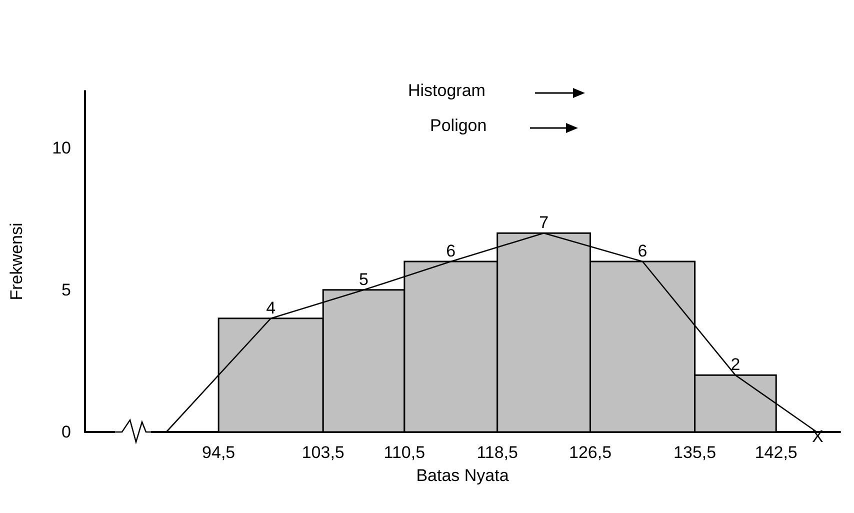 Image resolution: width=854 pixels, height=513 pixels. Describe the element at coordinates (364, 279) in the screenshot. I see `data-label: 5` at that location.